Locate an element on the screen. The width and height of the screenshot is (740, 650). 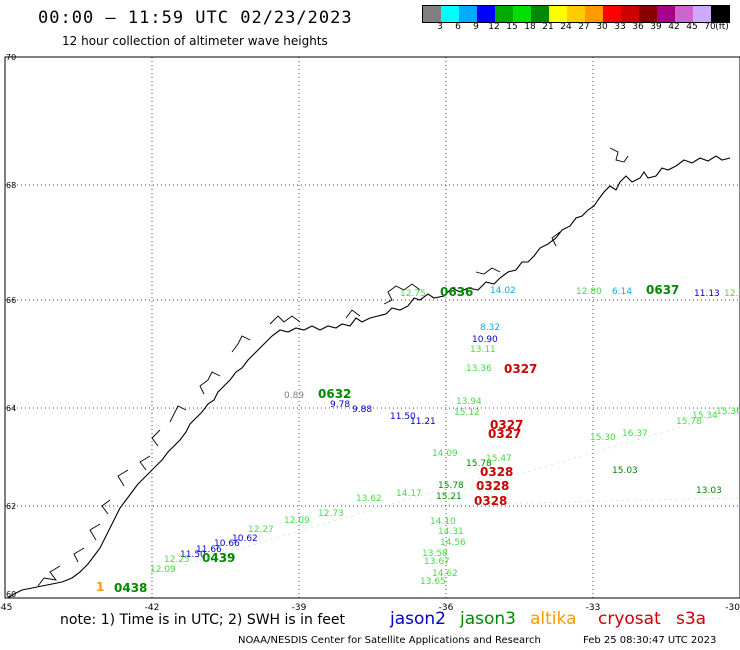
wave-height-label: 15.47 is located at coordinates (499, 459).